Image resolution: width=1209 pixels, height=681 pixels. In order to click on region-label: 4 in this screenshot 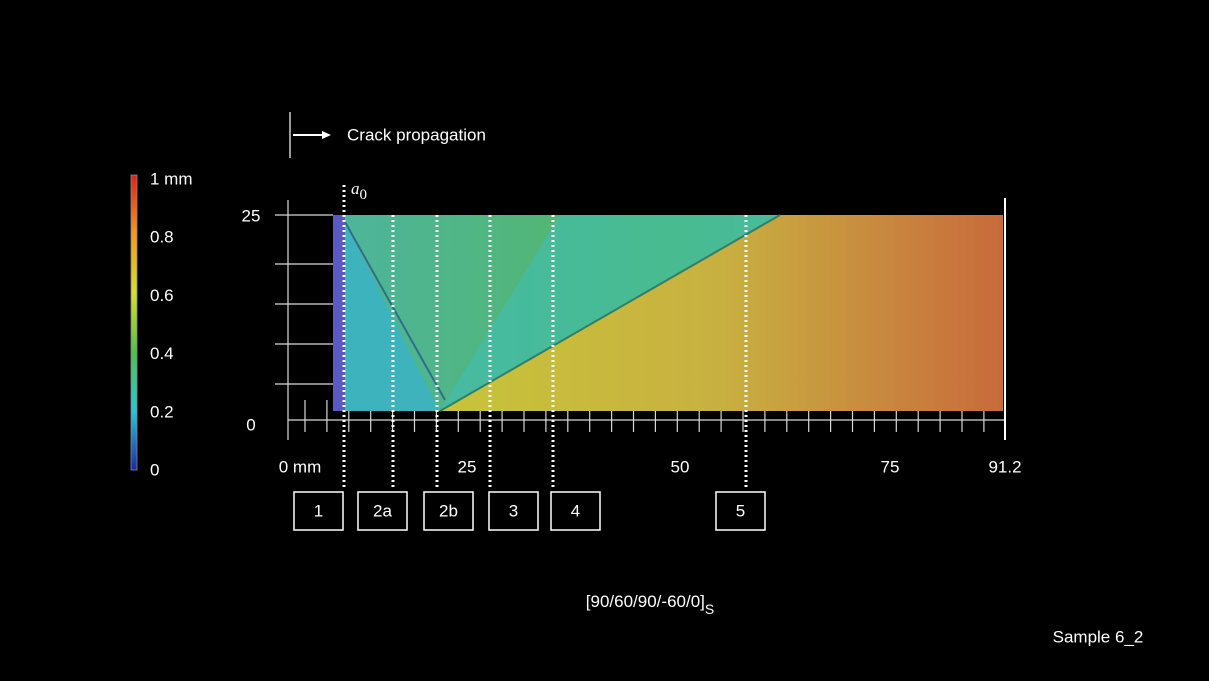, I will do `click(575, 510)`.